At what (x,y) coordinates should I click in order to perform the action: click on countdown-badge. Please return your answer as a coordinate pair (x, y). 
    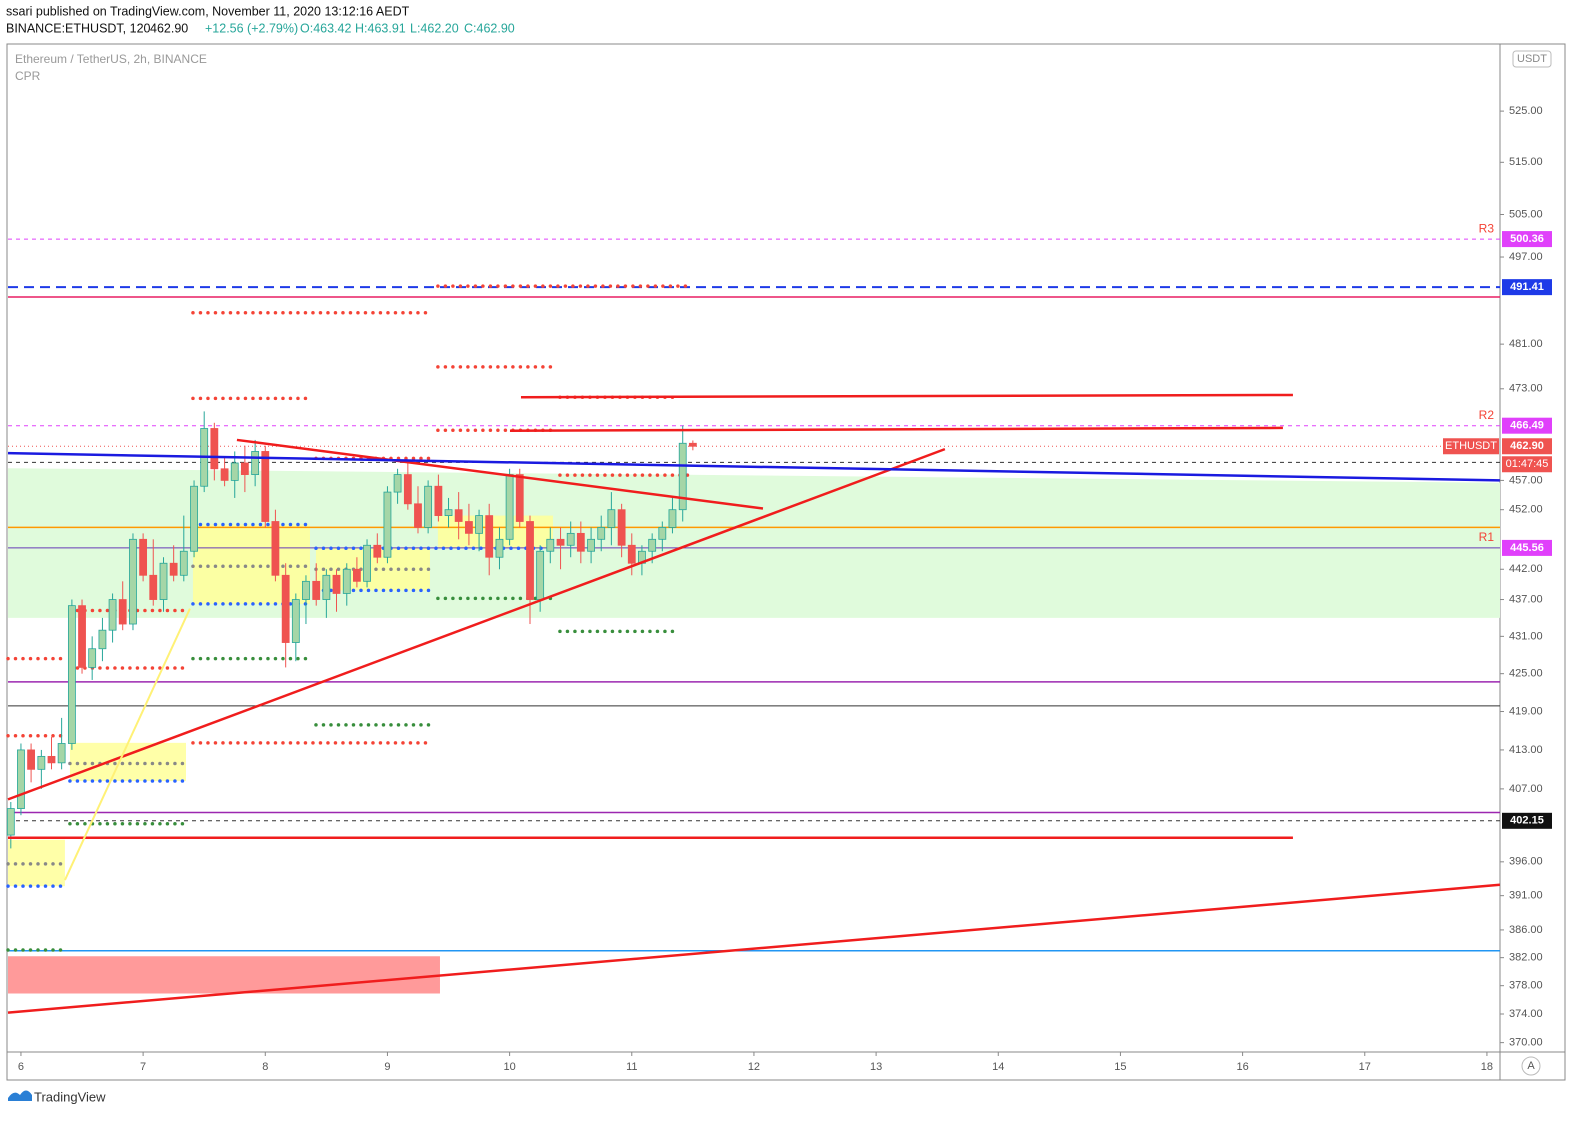
    Looking at the image, I should click on (1527, 464).